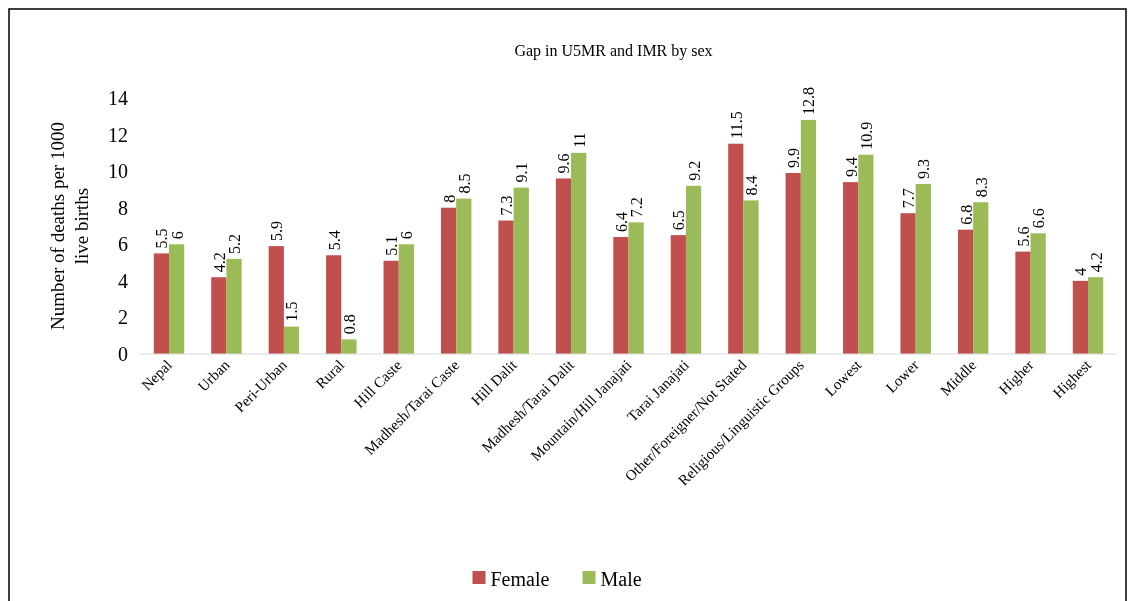 This screenshot has width=1135, height=601. I want to click on data-label: 8.3, so click(981, 187).